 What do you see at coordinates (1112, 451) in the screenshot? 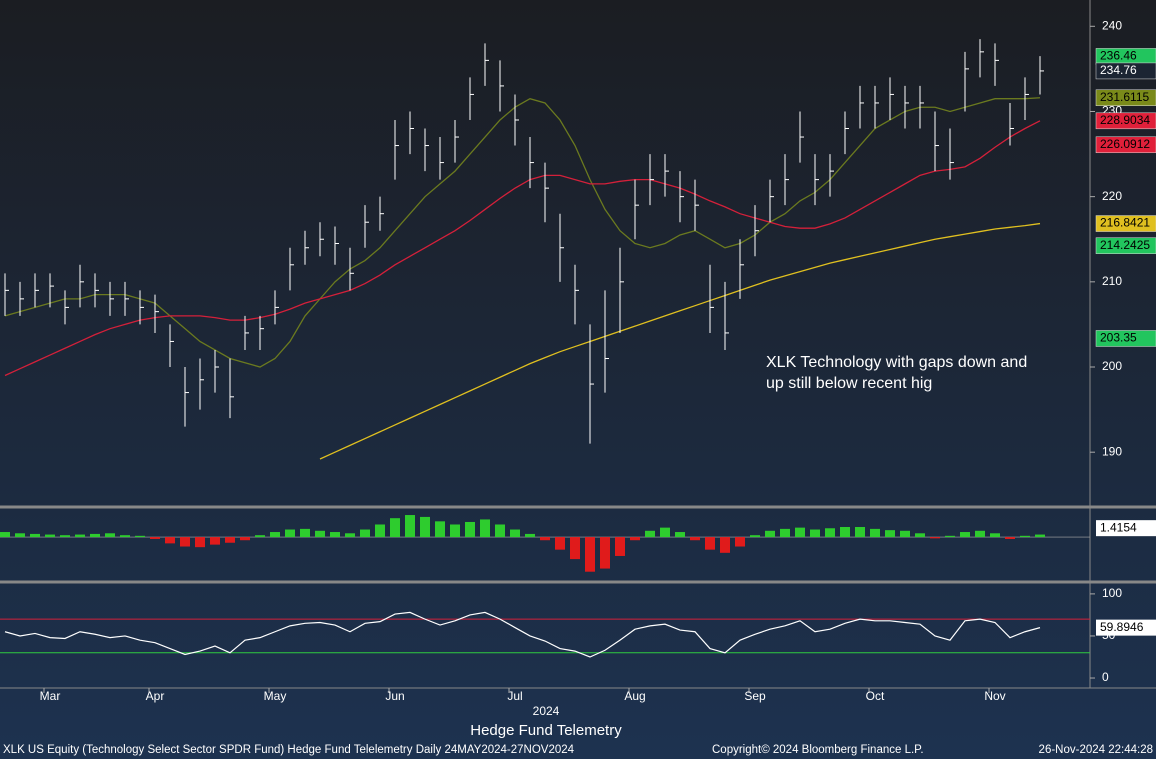
I see `y-tick-label: 190` at bounding box center [1112, 451].